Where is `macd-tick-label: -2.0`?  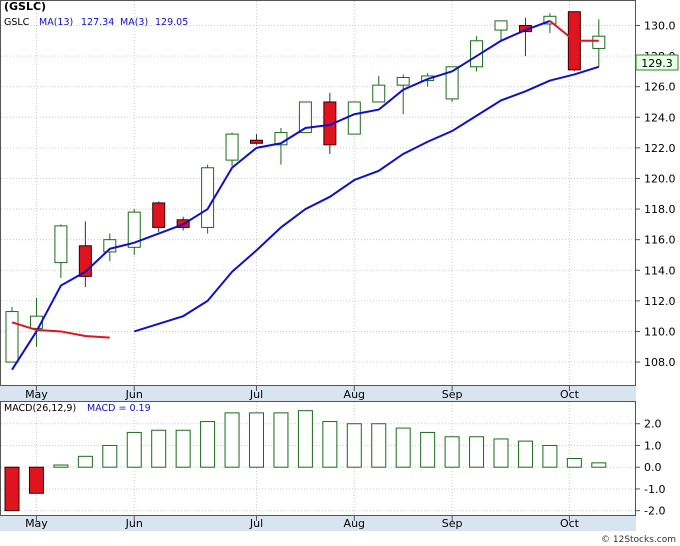
macd-tick-label: -2.0 is located at coordinates (654, 511).